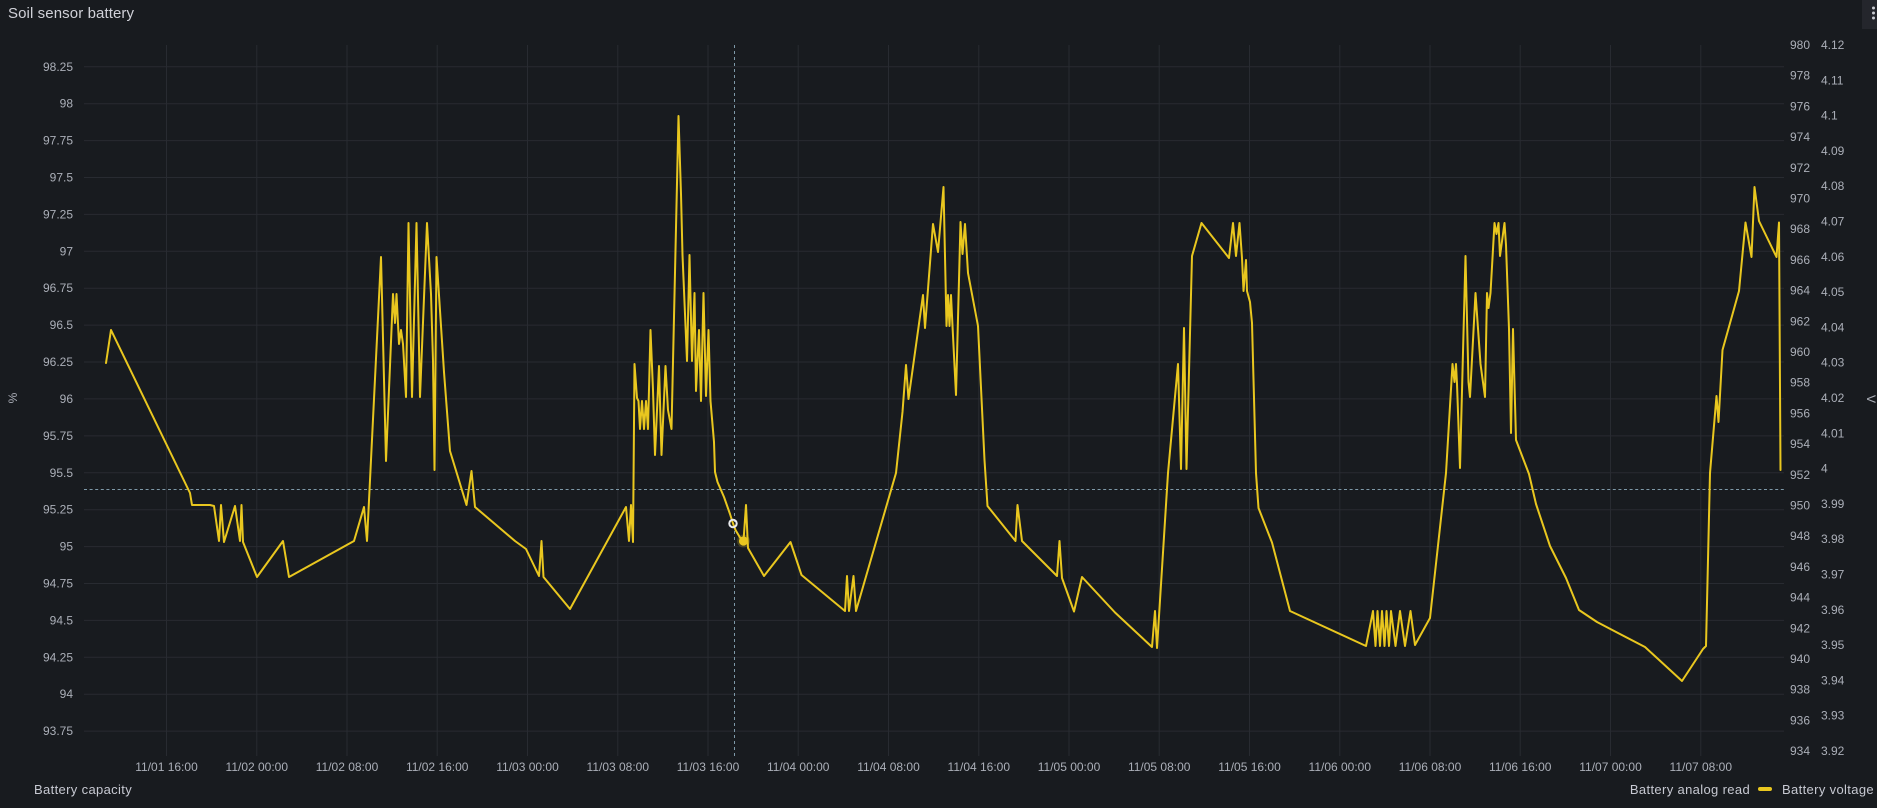  What do you see at coordinates (1832, 80) in the screenshot?
I see `svg-text: 4.11` at bounding box center [1832, 80].